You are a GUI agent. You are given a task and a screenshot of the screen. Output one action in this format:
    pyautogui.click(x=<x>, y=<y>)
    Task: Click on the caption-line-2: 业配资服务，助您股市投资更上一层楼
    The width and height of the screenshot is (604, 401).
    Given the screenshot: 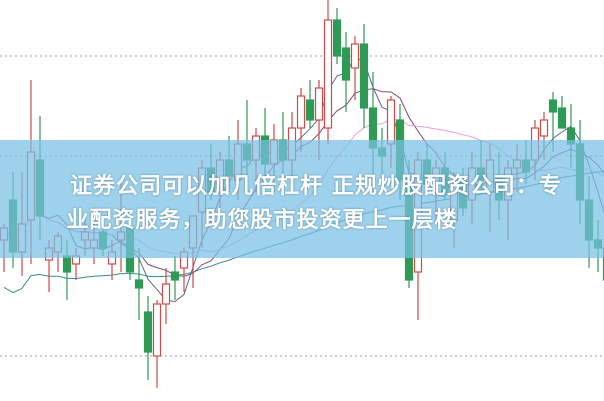 What is the action you would take?
    pyautogui.click(x=262, y=220)
    